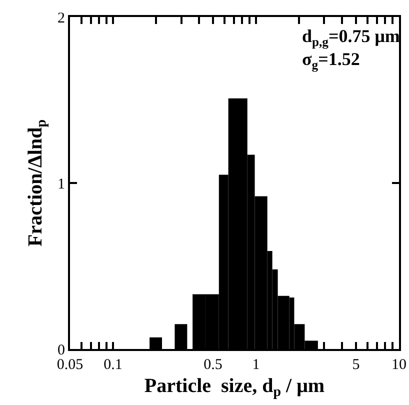 This screenshot has height=405, width=409. What do you see at coordinates (61, 184) in the screenshot?
I see `y-tick-label: 1` at bounding box center [61, 184].